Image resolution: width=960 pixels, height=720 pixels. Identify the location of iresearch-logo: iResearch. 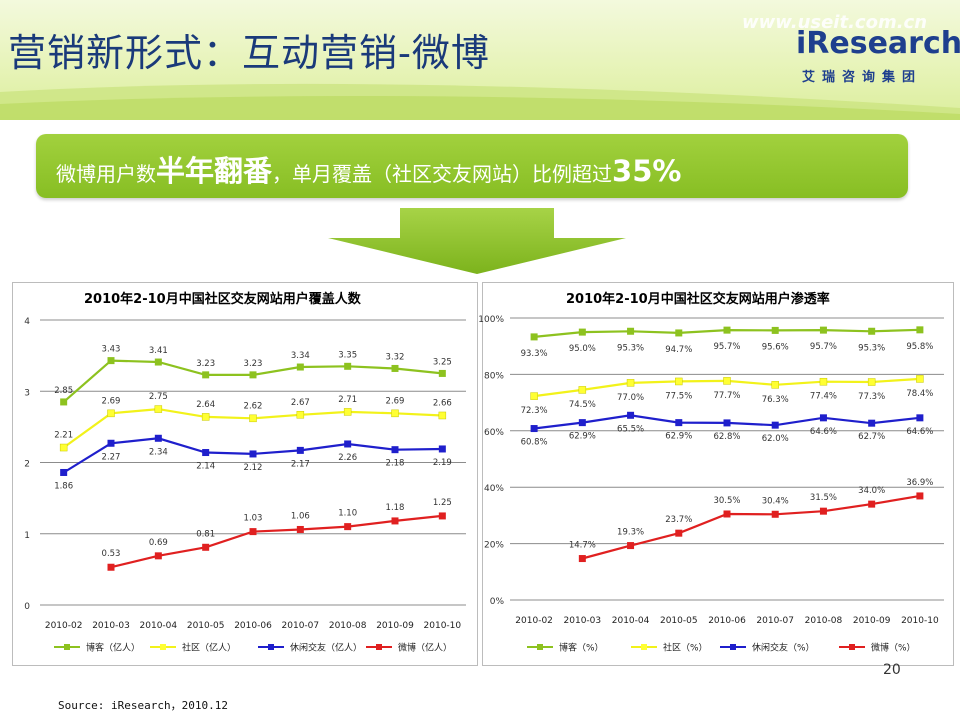
(878, 43).